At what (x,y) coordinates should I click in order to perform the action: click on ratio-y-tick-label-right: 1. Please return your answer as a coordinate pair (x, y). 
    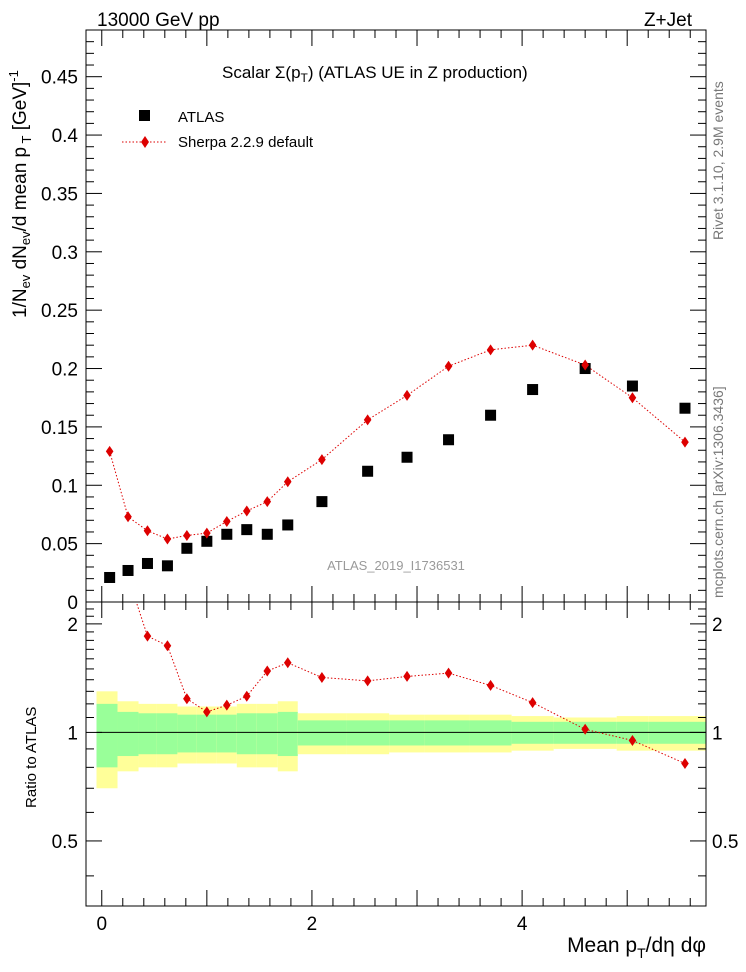
    Looking at the image, I should click on (717, 733).